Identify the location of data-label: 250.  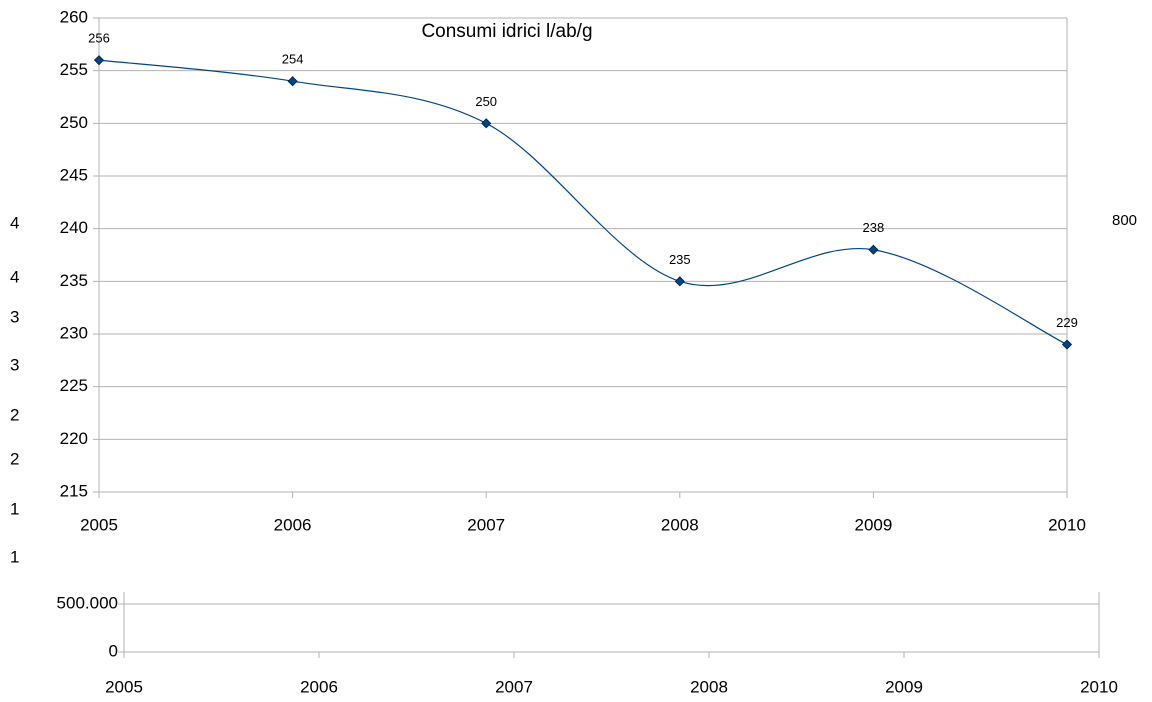
(486, 101).